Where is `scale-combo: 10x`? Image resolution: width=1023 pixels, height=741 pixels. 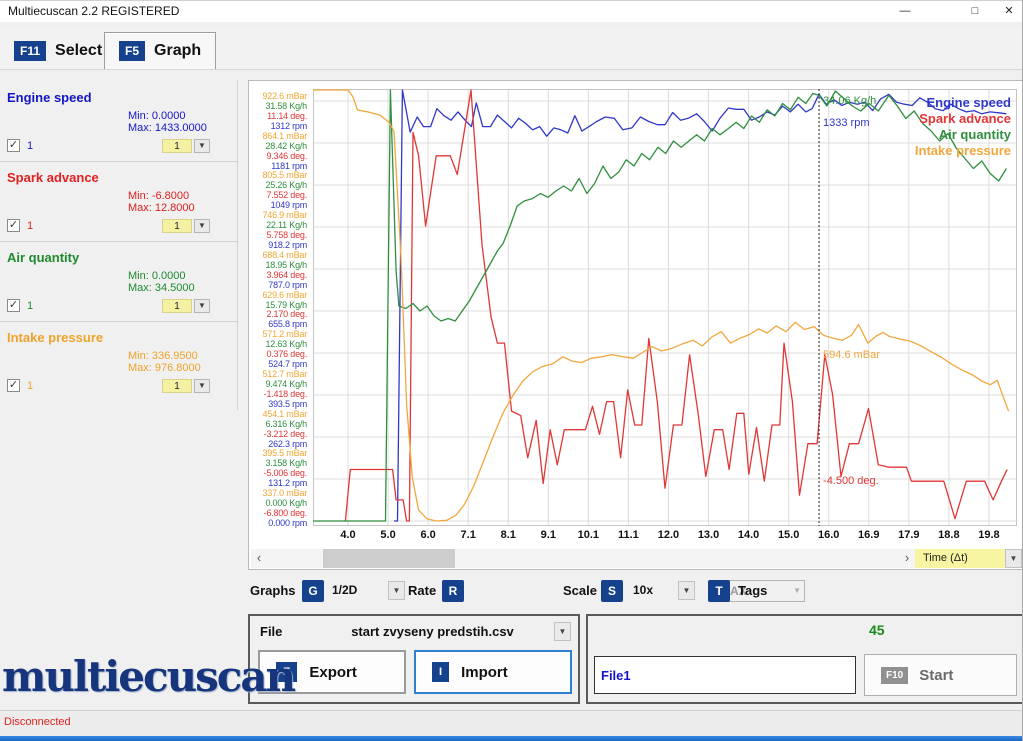
scale-combo: 10x is located at coordinates (643, 590).